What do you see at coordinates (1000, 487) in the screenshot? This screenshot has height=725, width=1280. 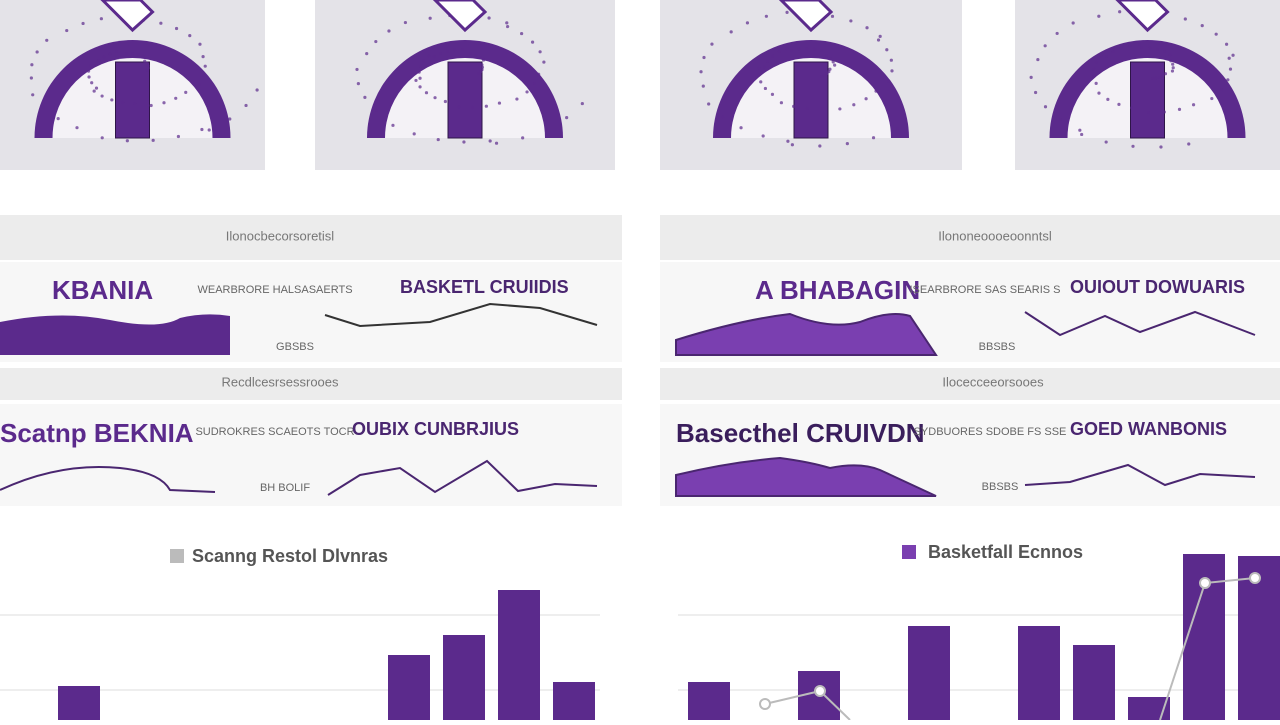 I see `row-foot: BBSBS` at bounding box center [1000, 487].